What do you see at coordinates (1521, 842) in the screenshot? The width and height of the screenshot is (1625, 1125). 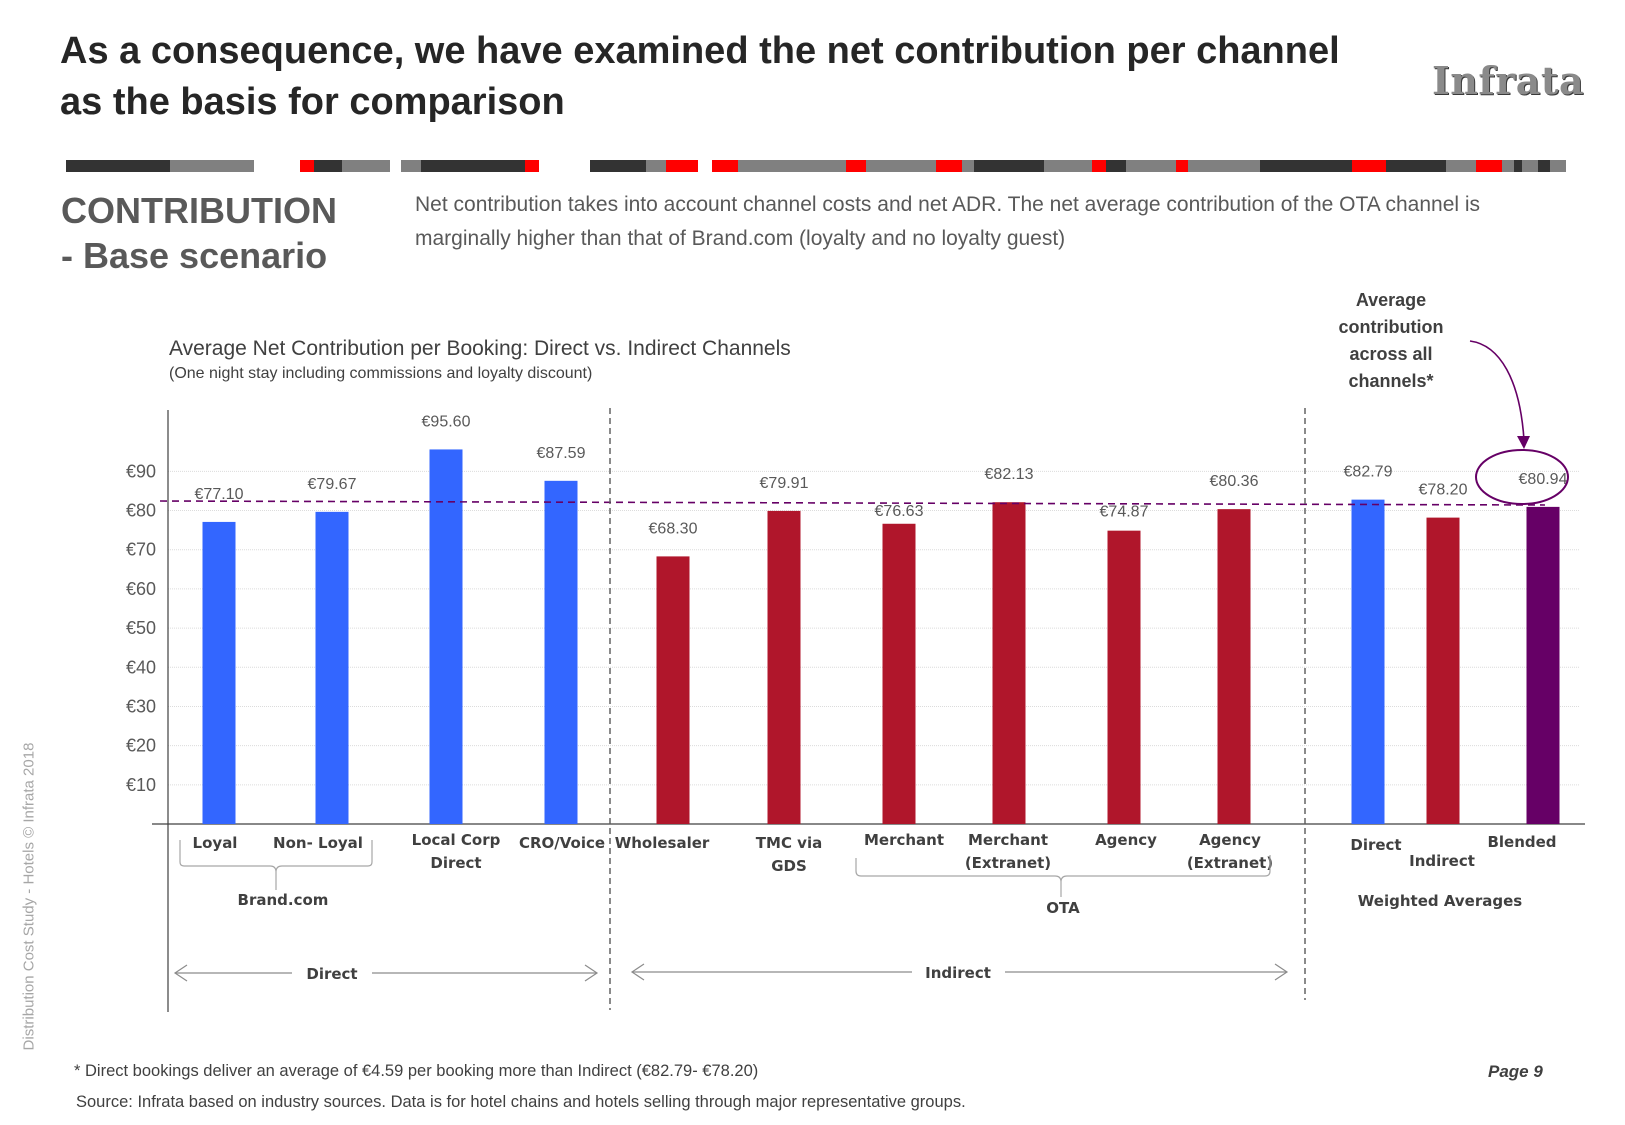 I see `category-label: Blended` at bounding box center [1521, 842].